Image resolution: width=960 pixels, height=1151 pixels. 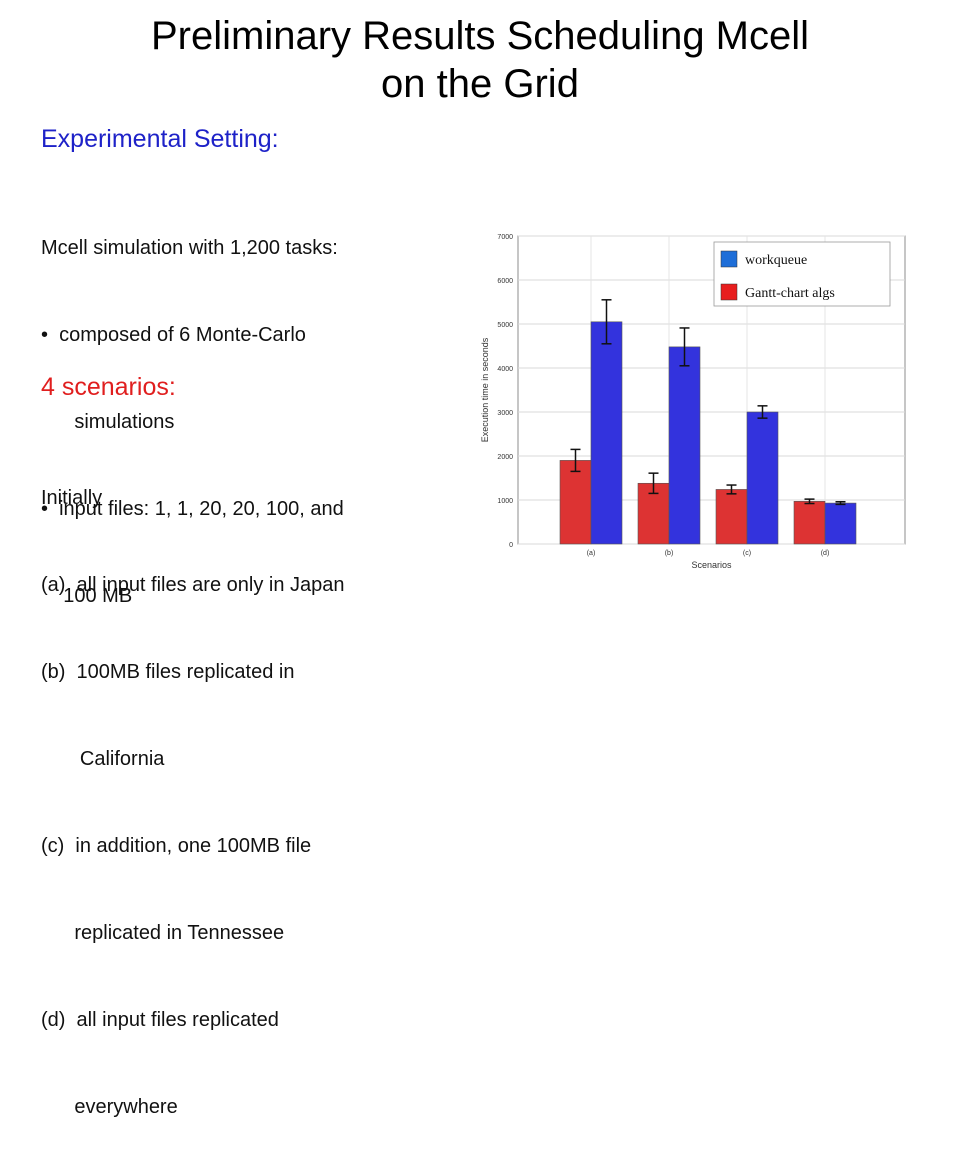 I want to click on x-tick-label: (c), so click(x=747, y=553).